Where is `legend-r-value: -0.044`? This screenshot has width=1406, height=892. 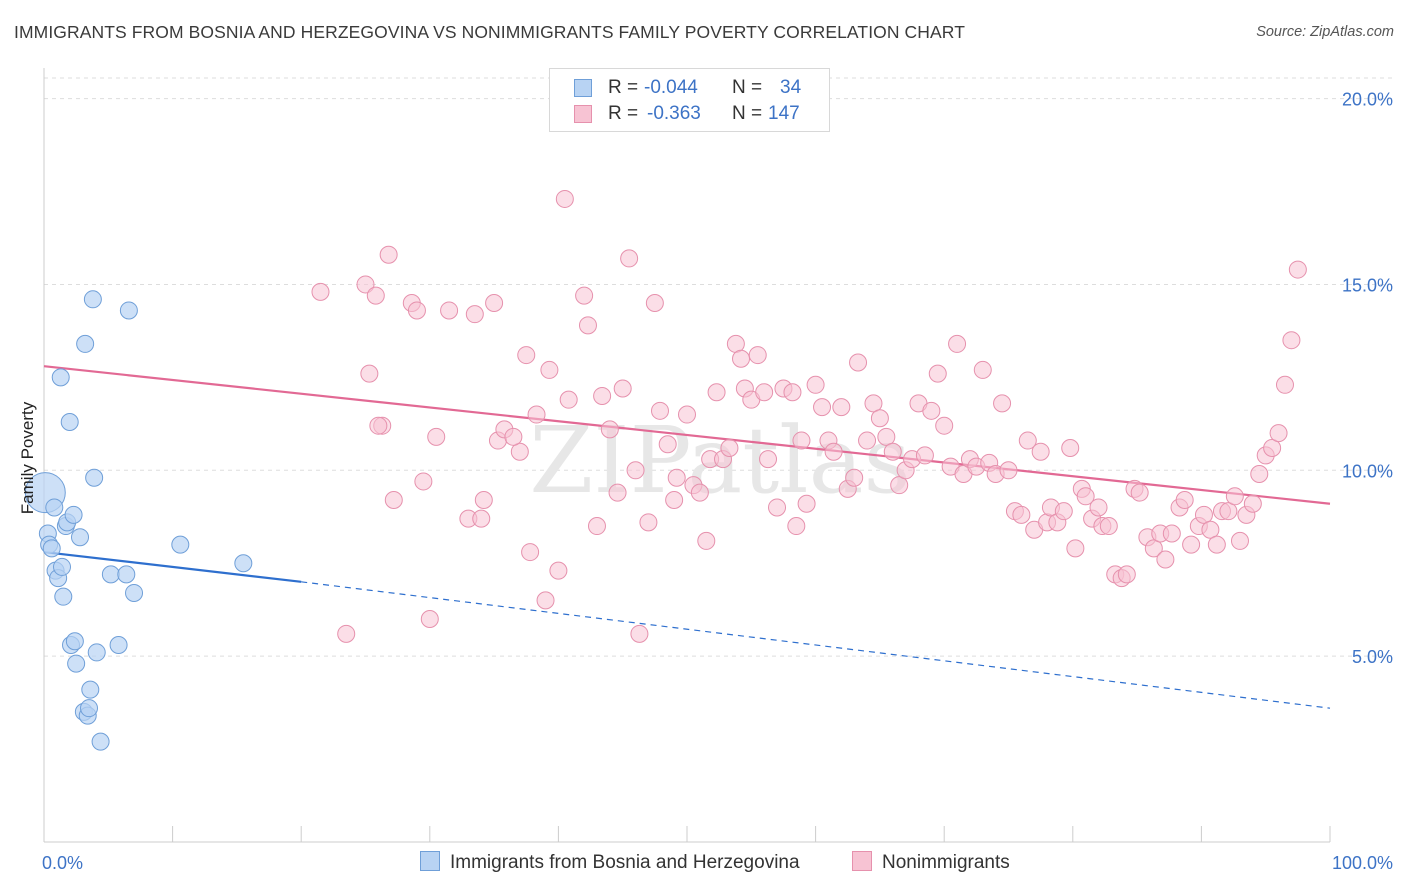
legend-r-value: -0.044 is located at coordinates (671, 87).